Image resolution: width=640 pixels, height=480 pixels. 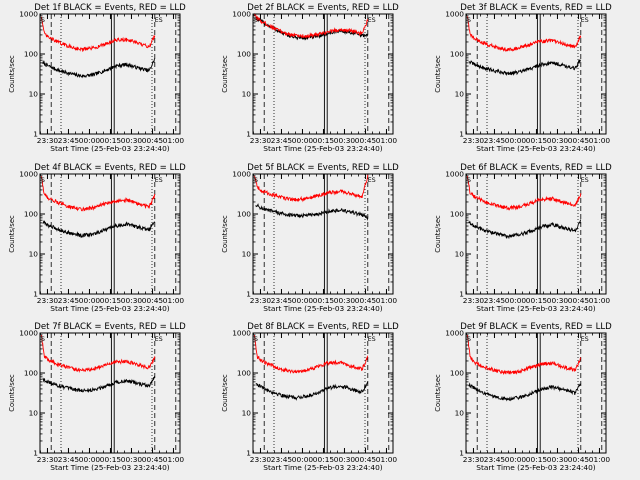 I want to click on chart-title: Det 8f BLACK = Events, RED = LLD, so click(x=323, y=327).